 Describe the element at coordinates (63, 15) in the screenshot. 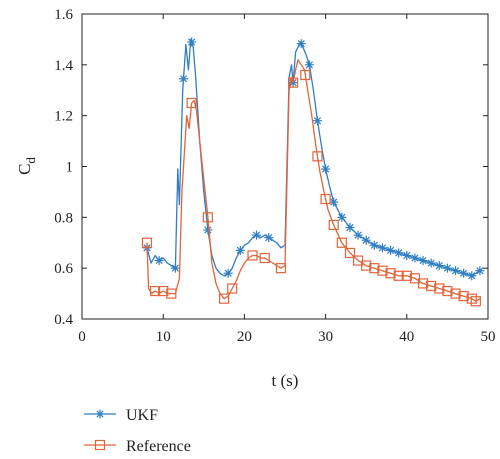

I see `y-tick-label: 1.6` at that location.